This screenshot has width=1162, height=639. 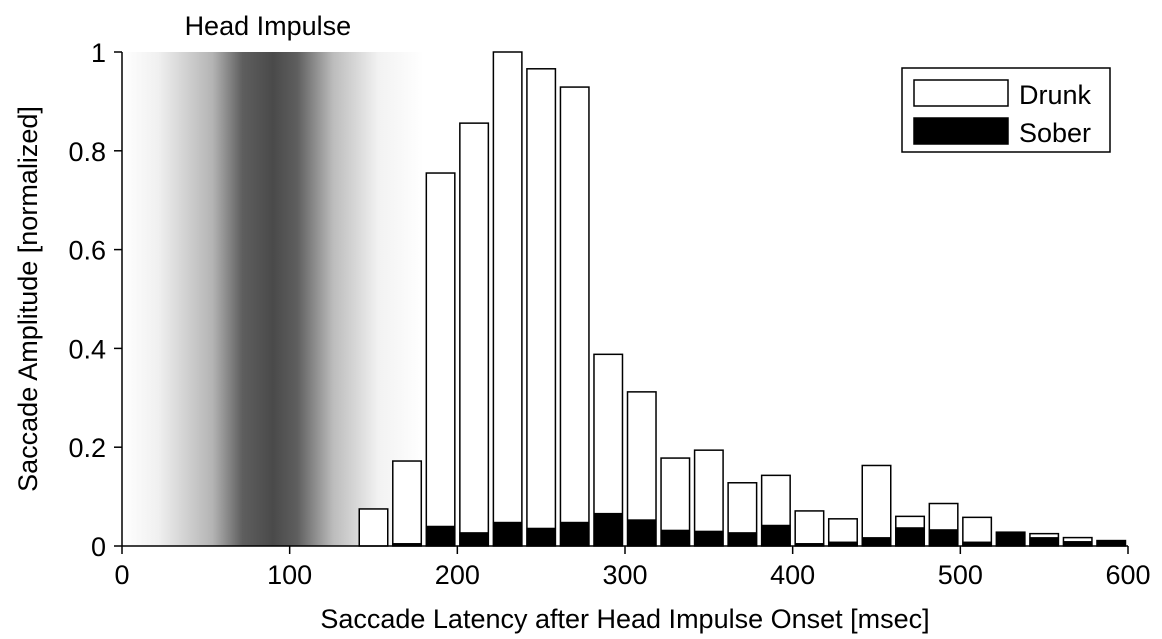 I want to click on x-axis-ticks: 0 100 200 300 400 500 600, so click(x=632, y=568).